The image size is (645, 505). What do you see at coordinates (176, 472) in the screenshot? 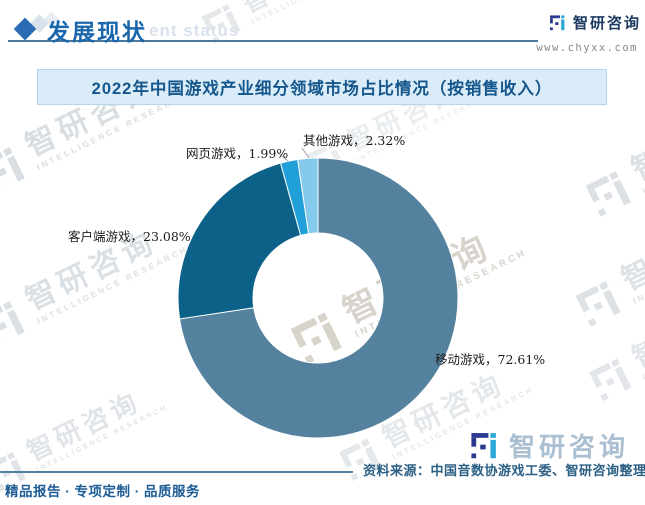
I see `footer-divider` at bounding box center [176, 472].